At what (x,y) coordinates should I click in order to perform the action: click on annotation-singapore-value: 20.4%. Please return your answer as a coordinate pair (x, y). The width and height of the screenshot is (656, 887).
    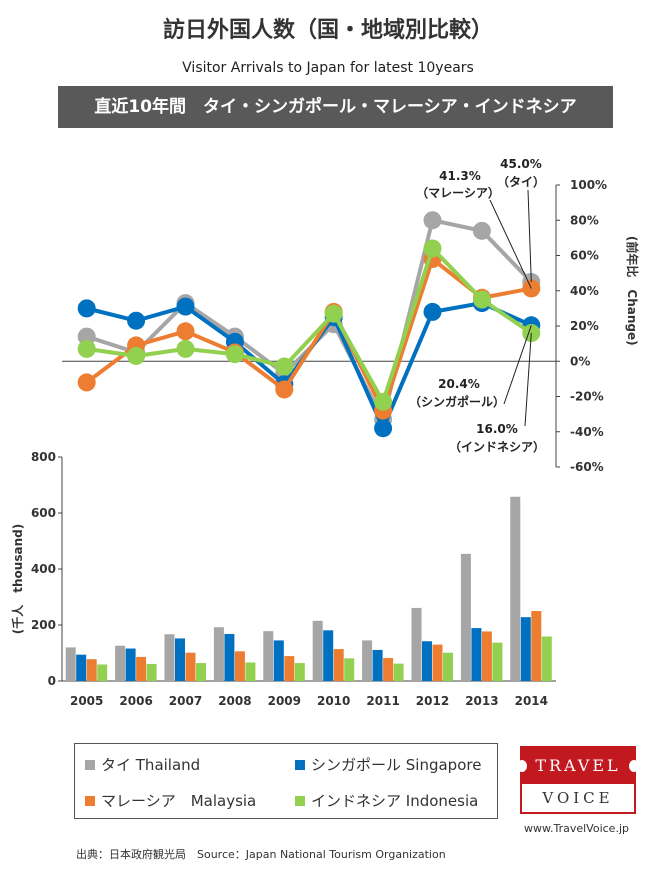
    Looking at the image, I should click on (459, 384).